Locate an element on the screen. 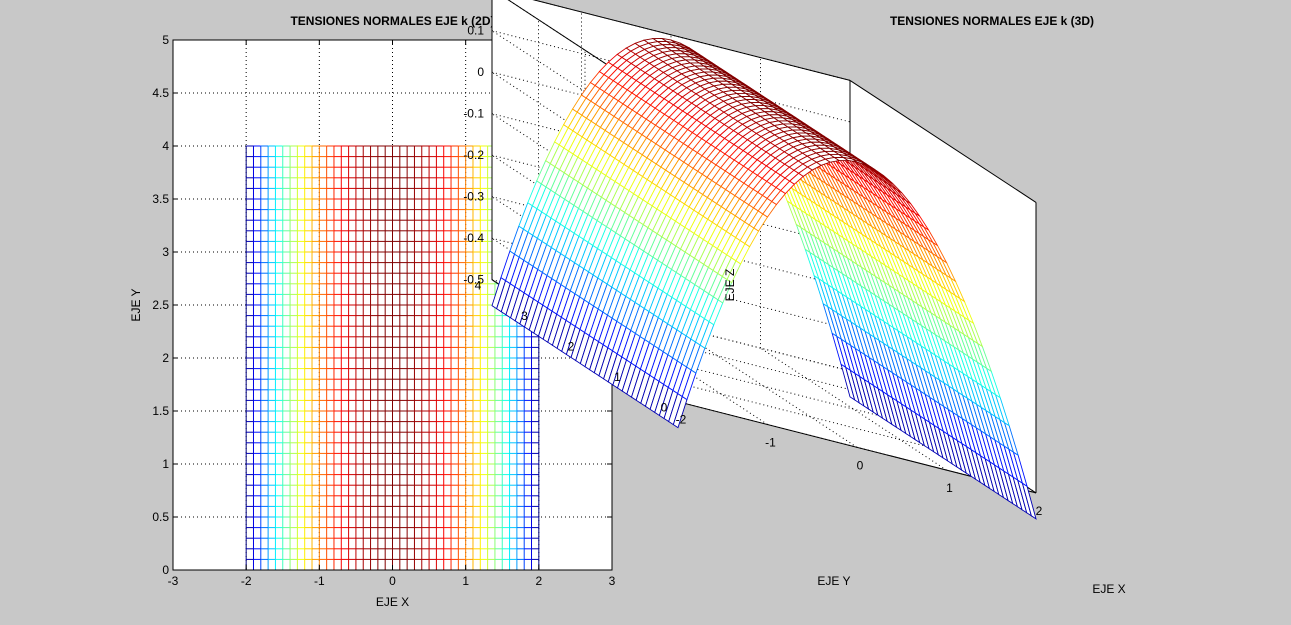 This screenshot has height=625, width=1291. z-tick-label: -0.5 is located at coordinates (473, 280).